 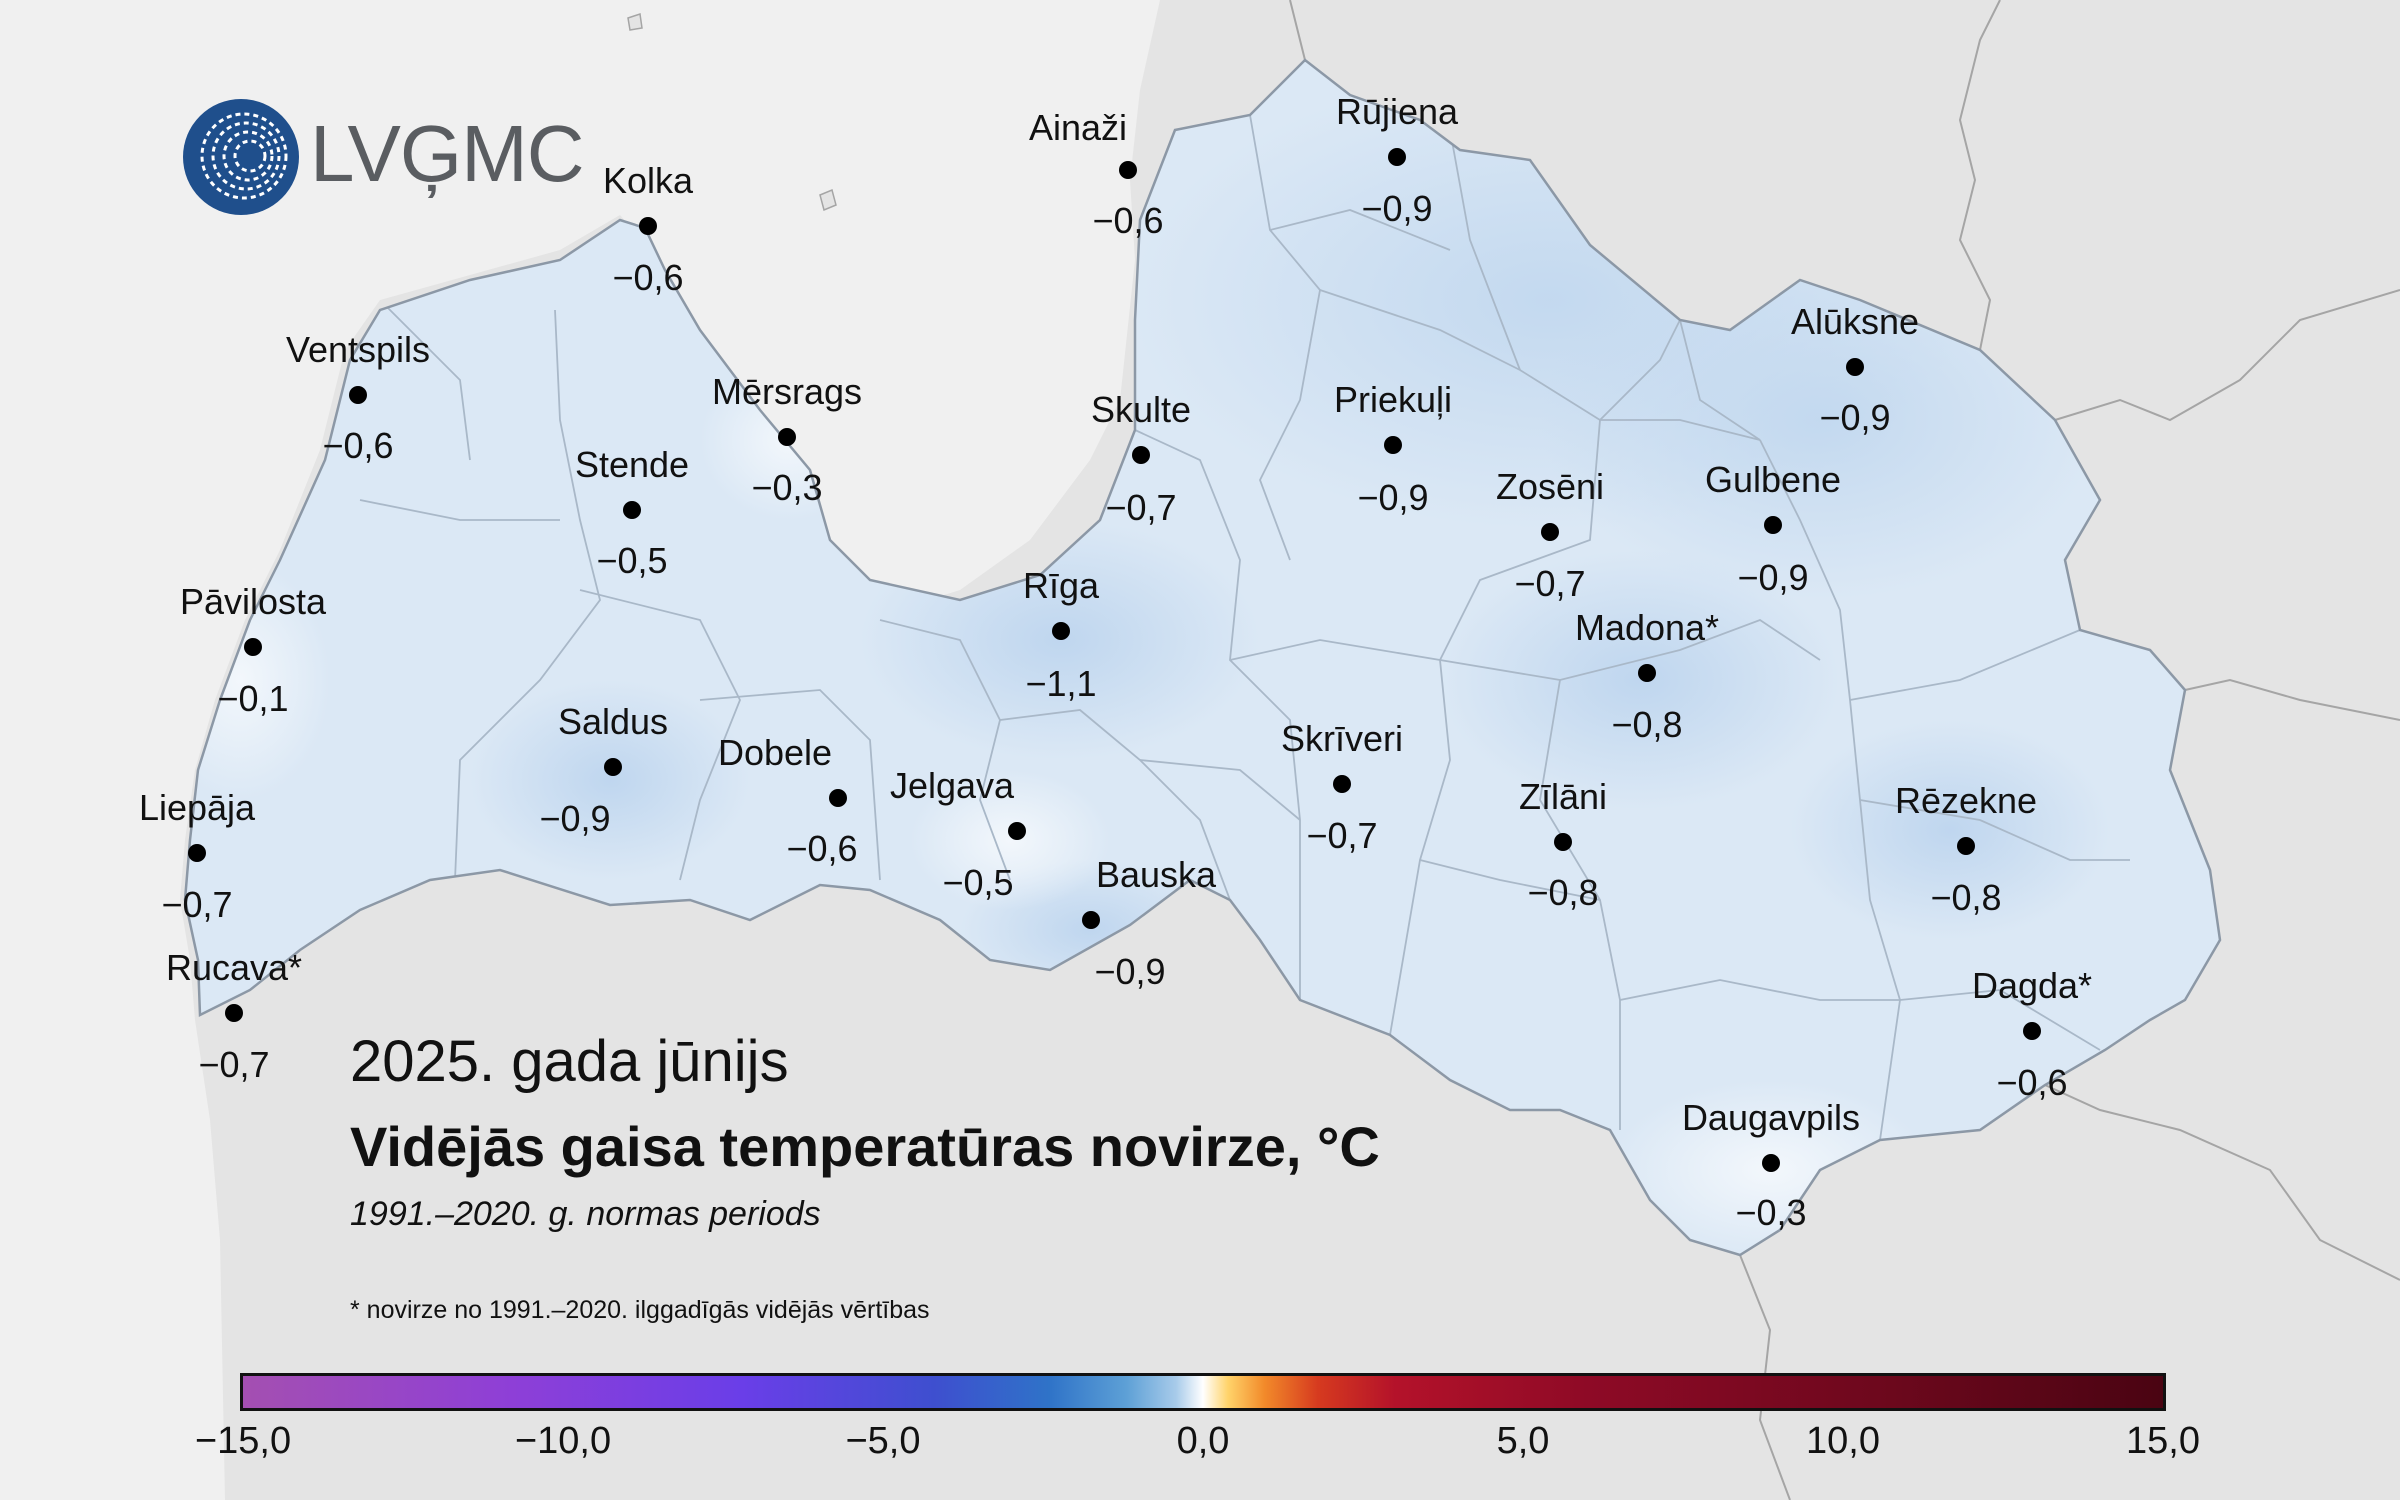 I want to click on station-name: Kolka, so click(x=648, y=180).